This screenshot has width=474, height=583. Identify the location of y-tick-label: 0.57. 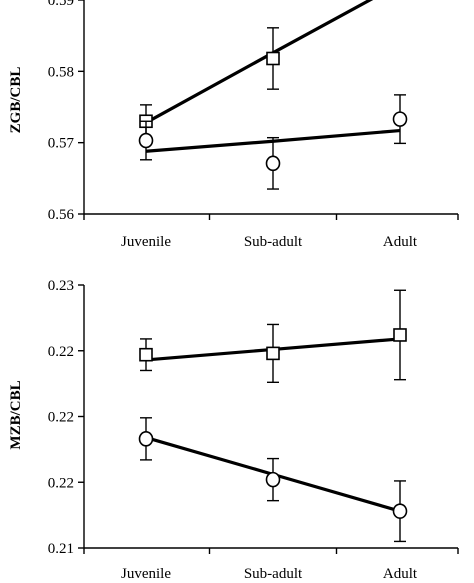
(61, 144).